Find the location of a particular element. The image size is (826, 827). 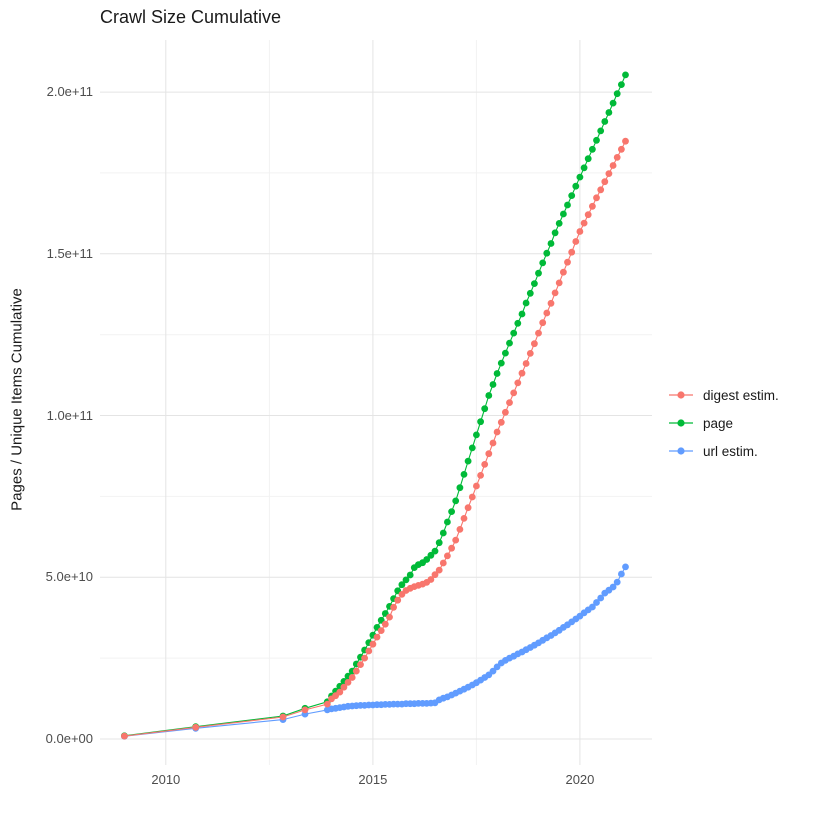

y-tick-label: 0.0e+00 is located at coordinates (69, 738).